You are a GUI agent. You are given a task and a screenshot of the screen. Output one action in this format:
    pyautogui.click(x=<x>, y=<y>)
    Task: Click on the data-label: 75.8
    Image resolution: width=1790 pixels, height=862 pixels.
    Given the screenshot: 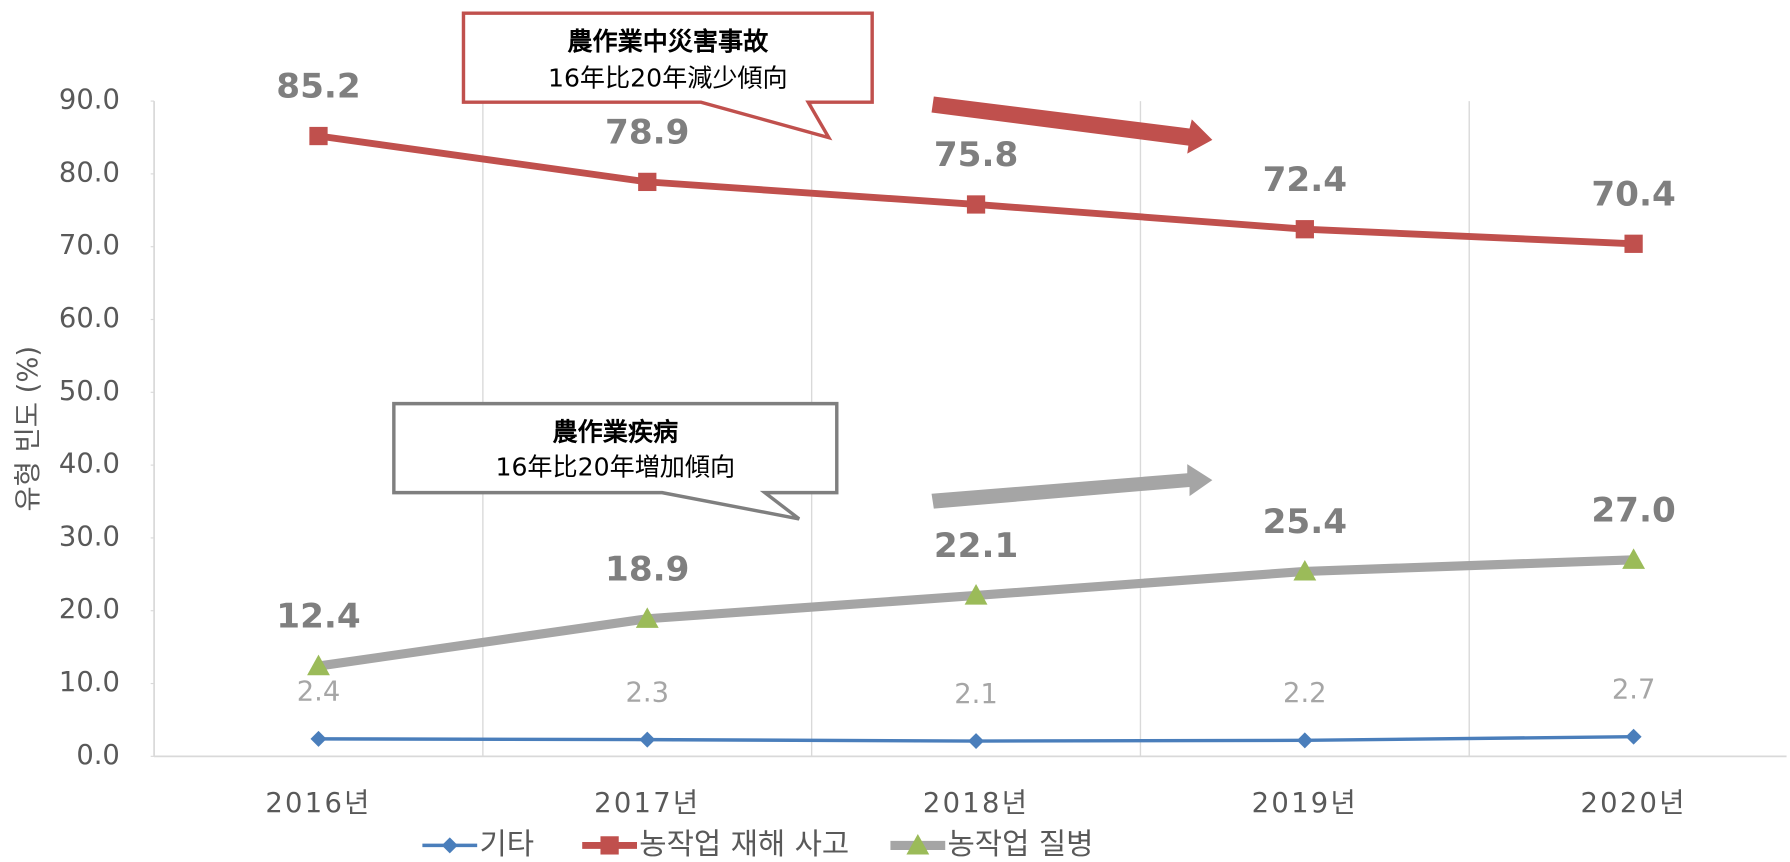 What is the action you would take?
    pyautogui.click(x=976, y=155)
    